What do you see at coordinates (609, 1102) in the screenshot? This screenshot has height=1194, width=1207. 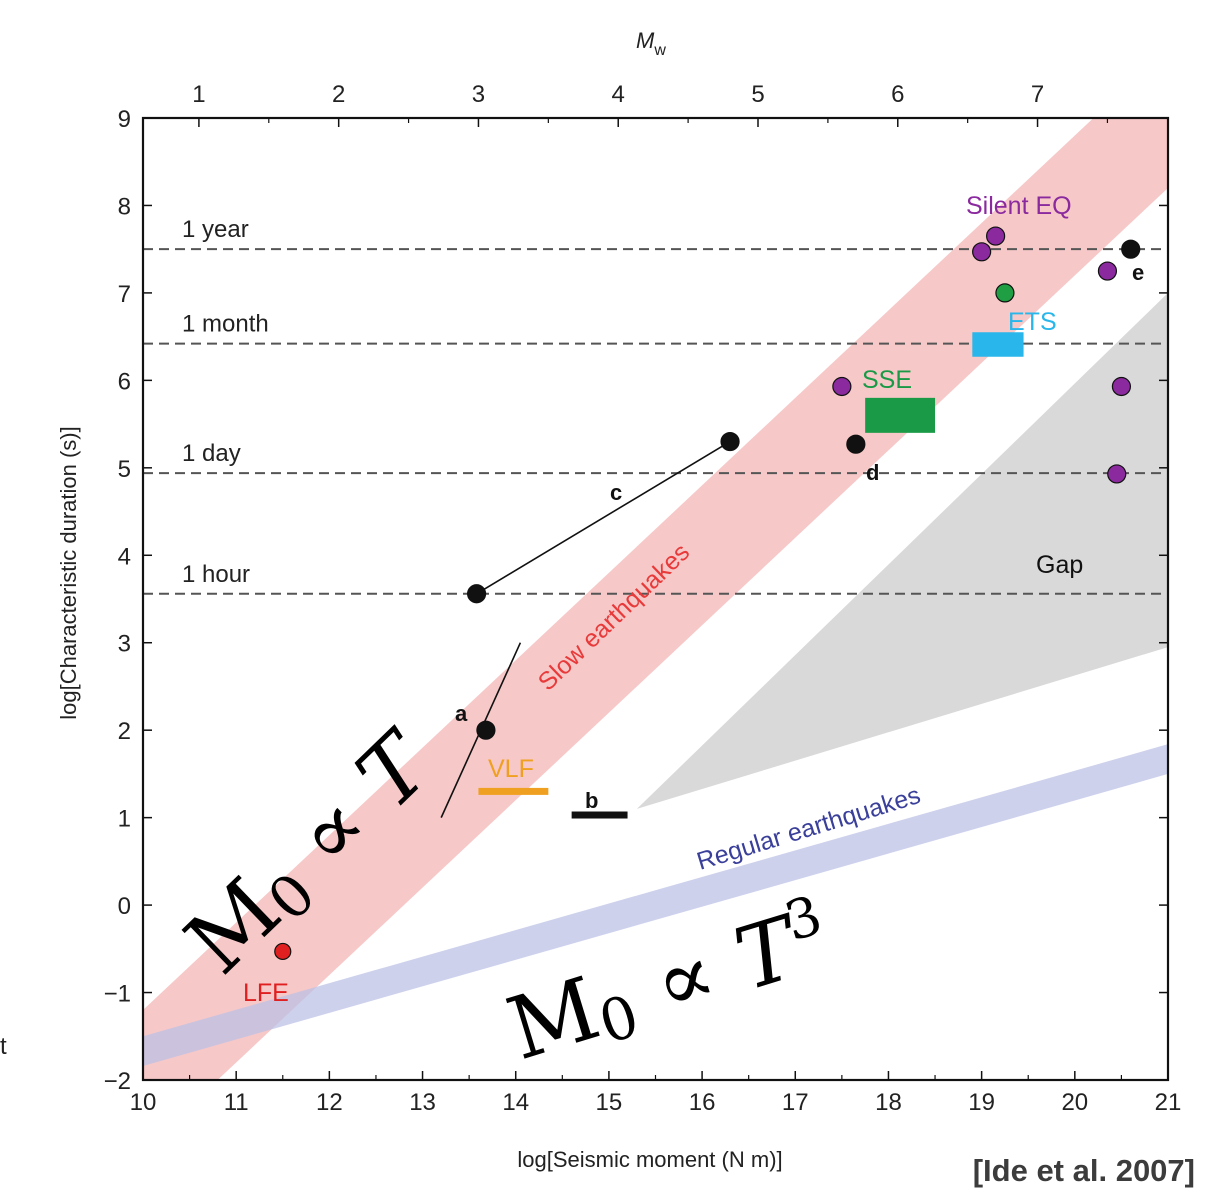 I see `x-tick-label: 15` at bounding box center [609, 1102].